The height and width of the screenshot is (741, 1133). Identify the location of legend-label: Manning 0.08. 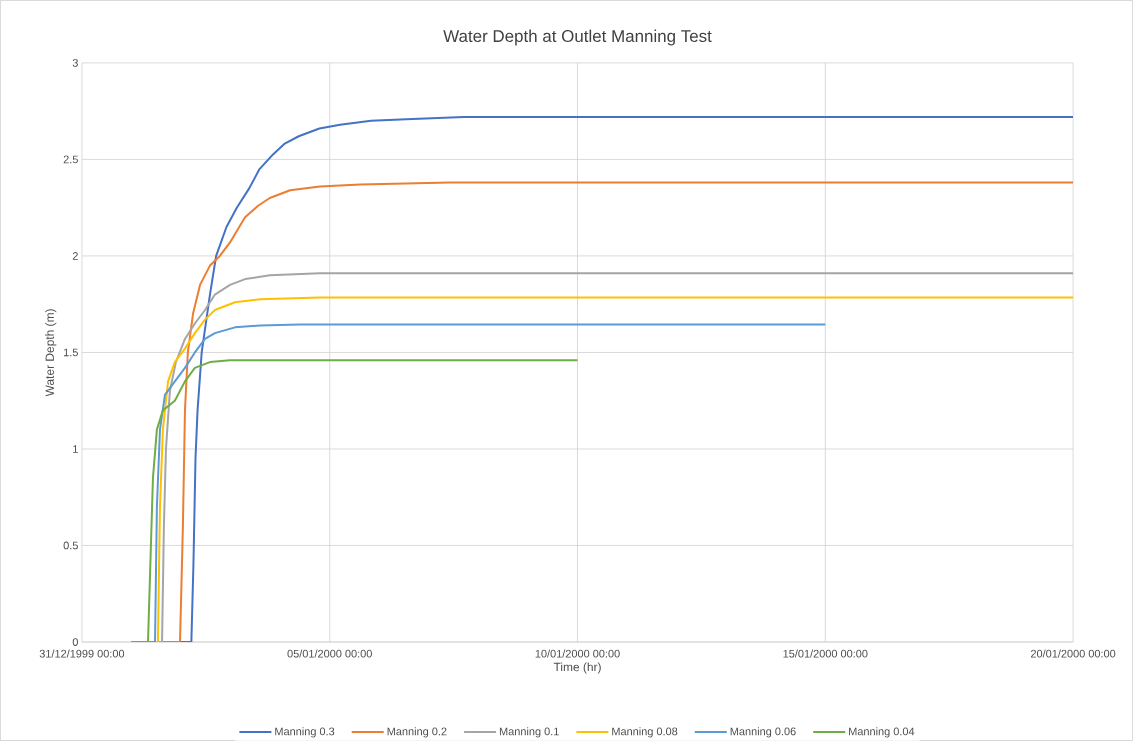
(645, 732).